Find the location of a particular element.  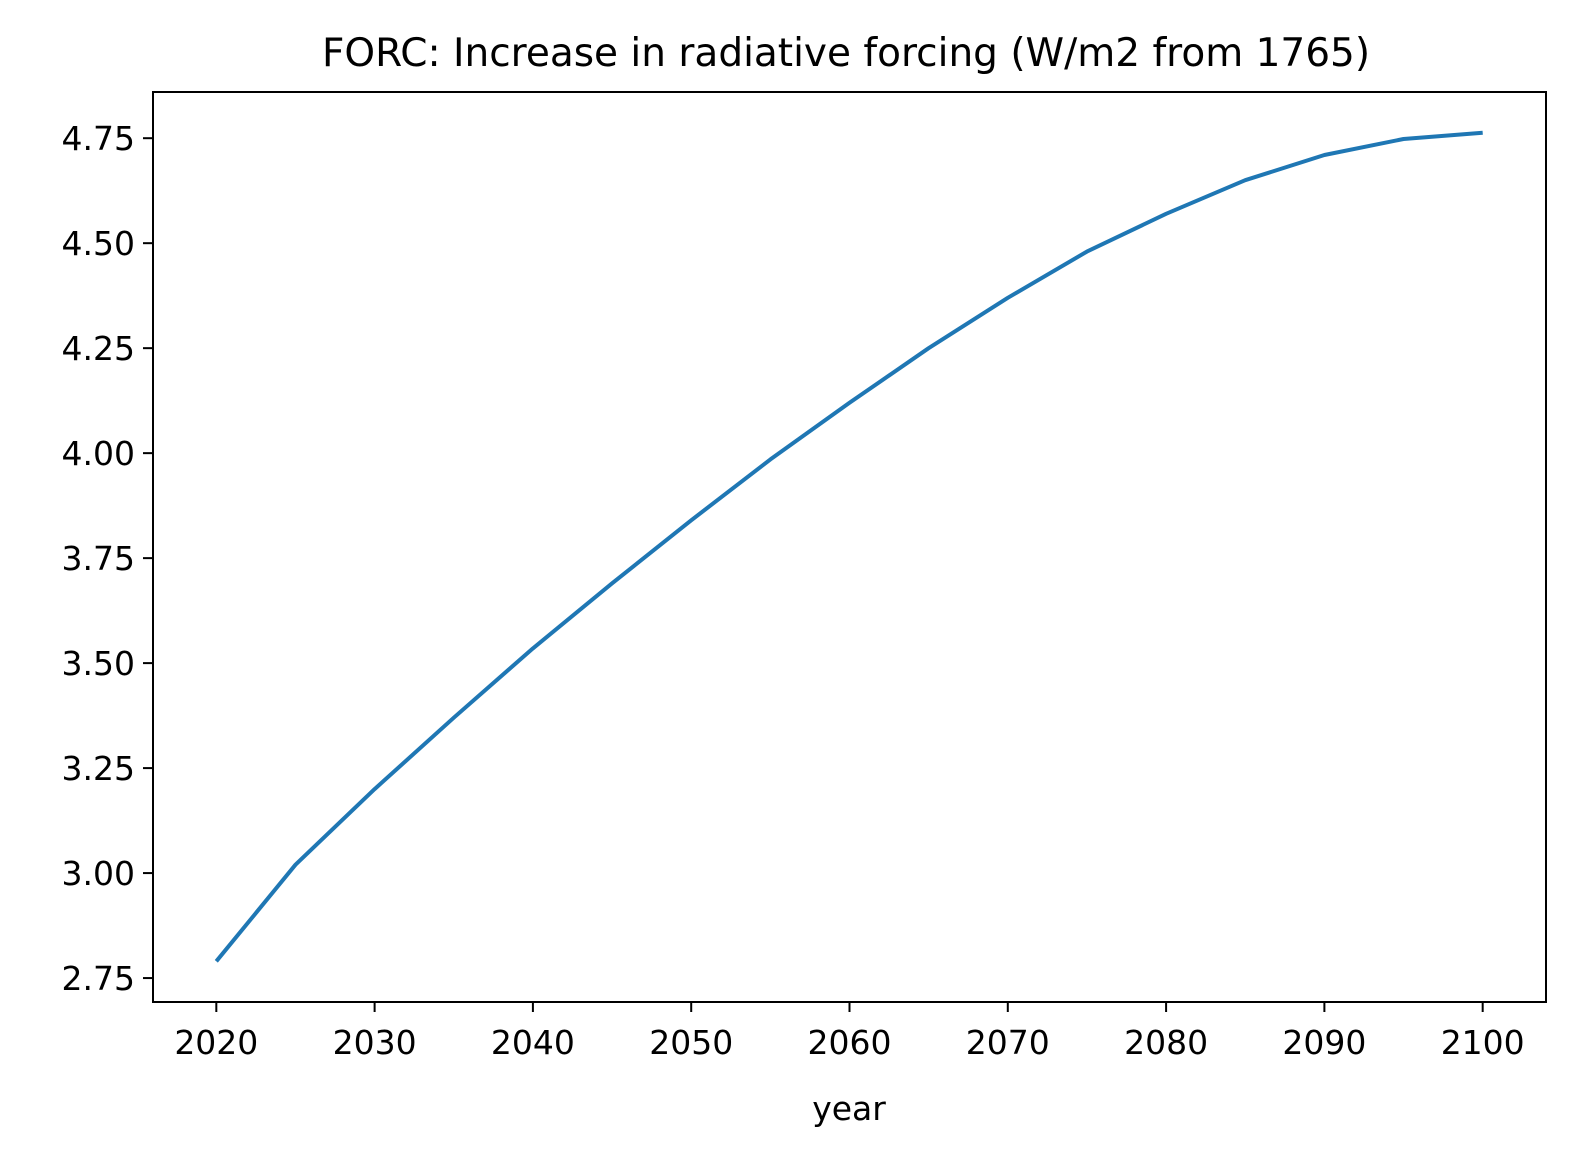

x-tick-label: 2040 is located at coordinates (533, 1042).